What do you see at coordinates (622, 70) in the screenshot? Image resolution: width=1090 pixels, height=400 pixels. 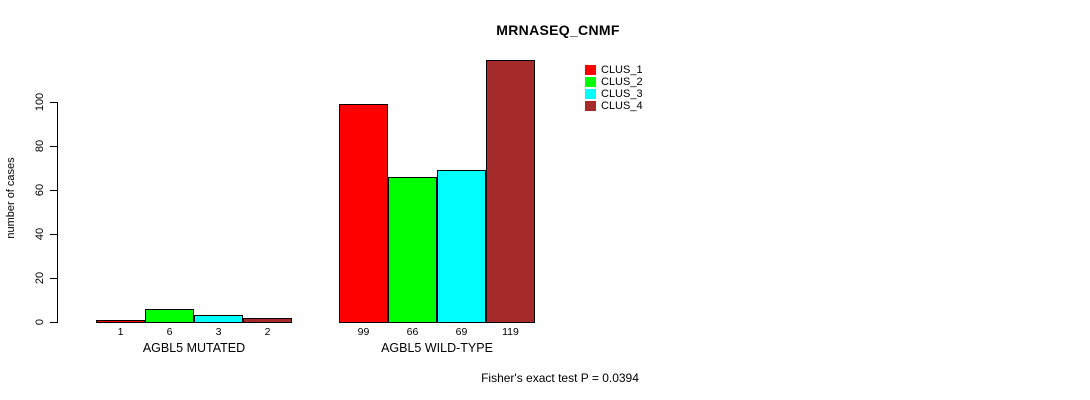 I see `legend-label: CLUS_1` at bounding box center [622, 70].